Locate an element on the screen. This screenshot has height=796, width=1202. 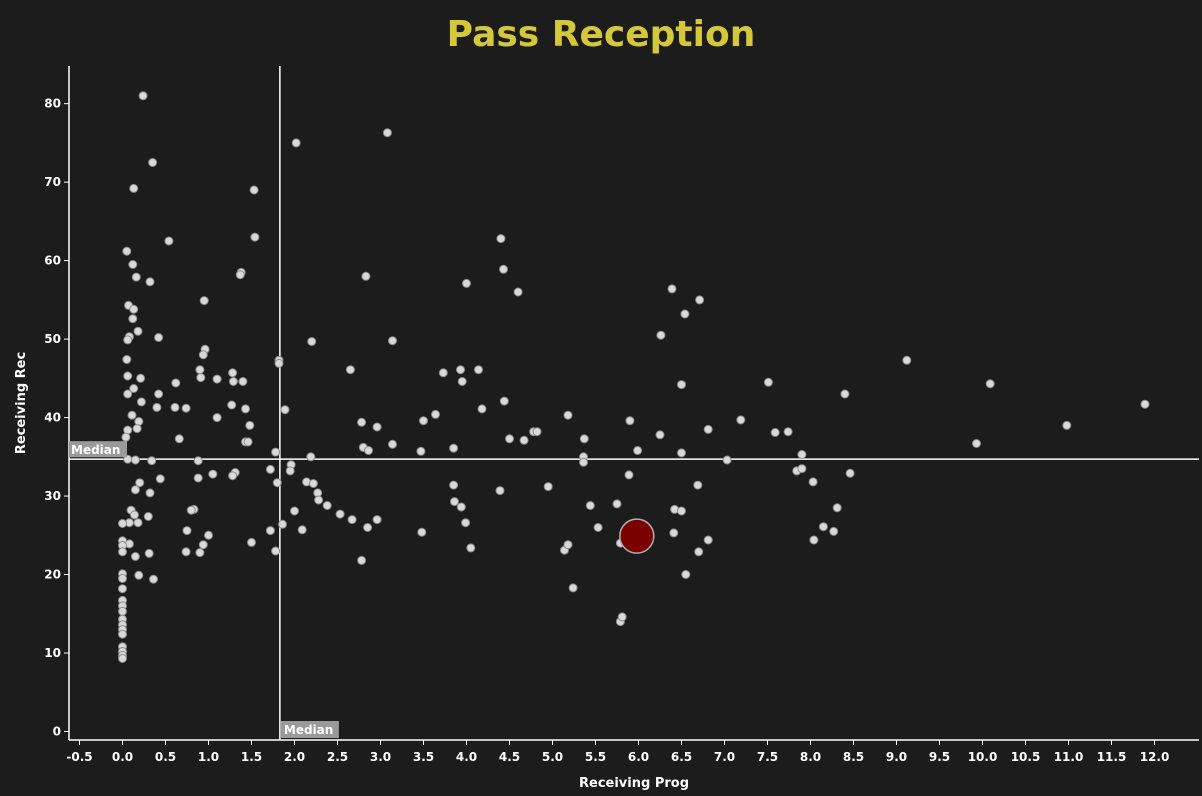
x-tick-label: 10.5 is located at coordinates (1026, 757).